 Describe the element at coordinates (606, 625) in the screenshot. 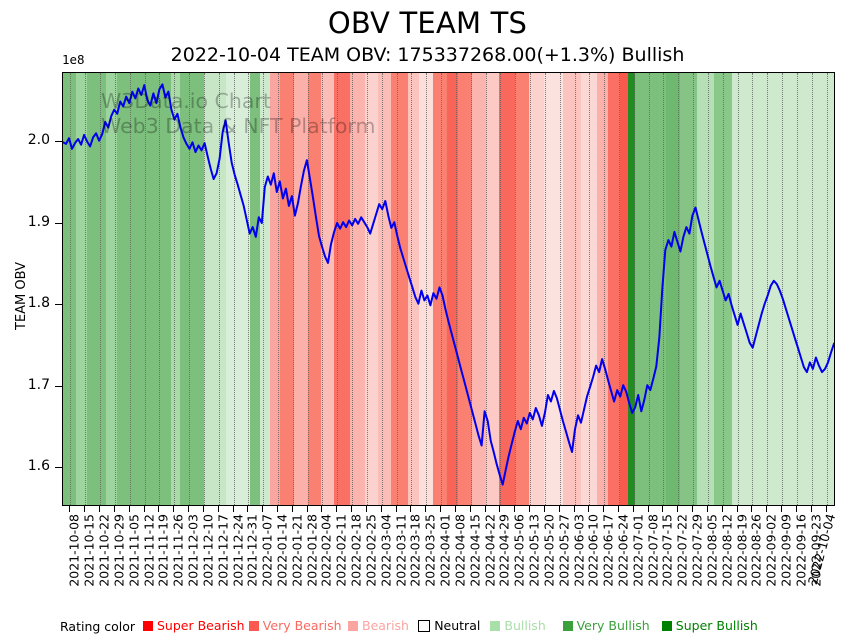

I see `legend-entry: Very Bullish` at that location.